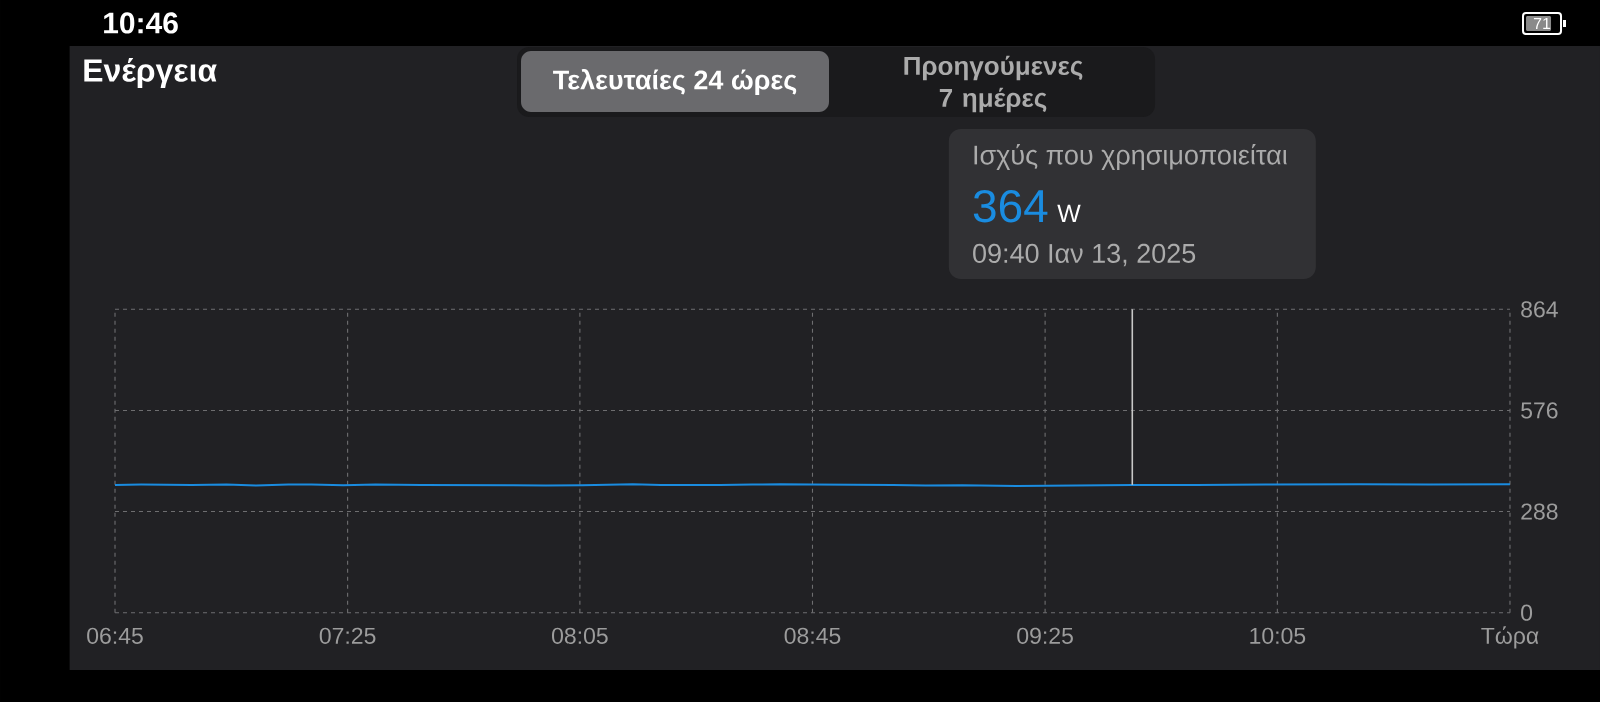  What do you see at coordinates (1539, 410) in the screenshot?
I see `y-tick-label: 576` at bounding box center [1539, 410].